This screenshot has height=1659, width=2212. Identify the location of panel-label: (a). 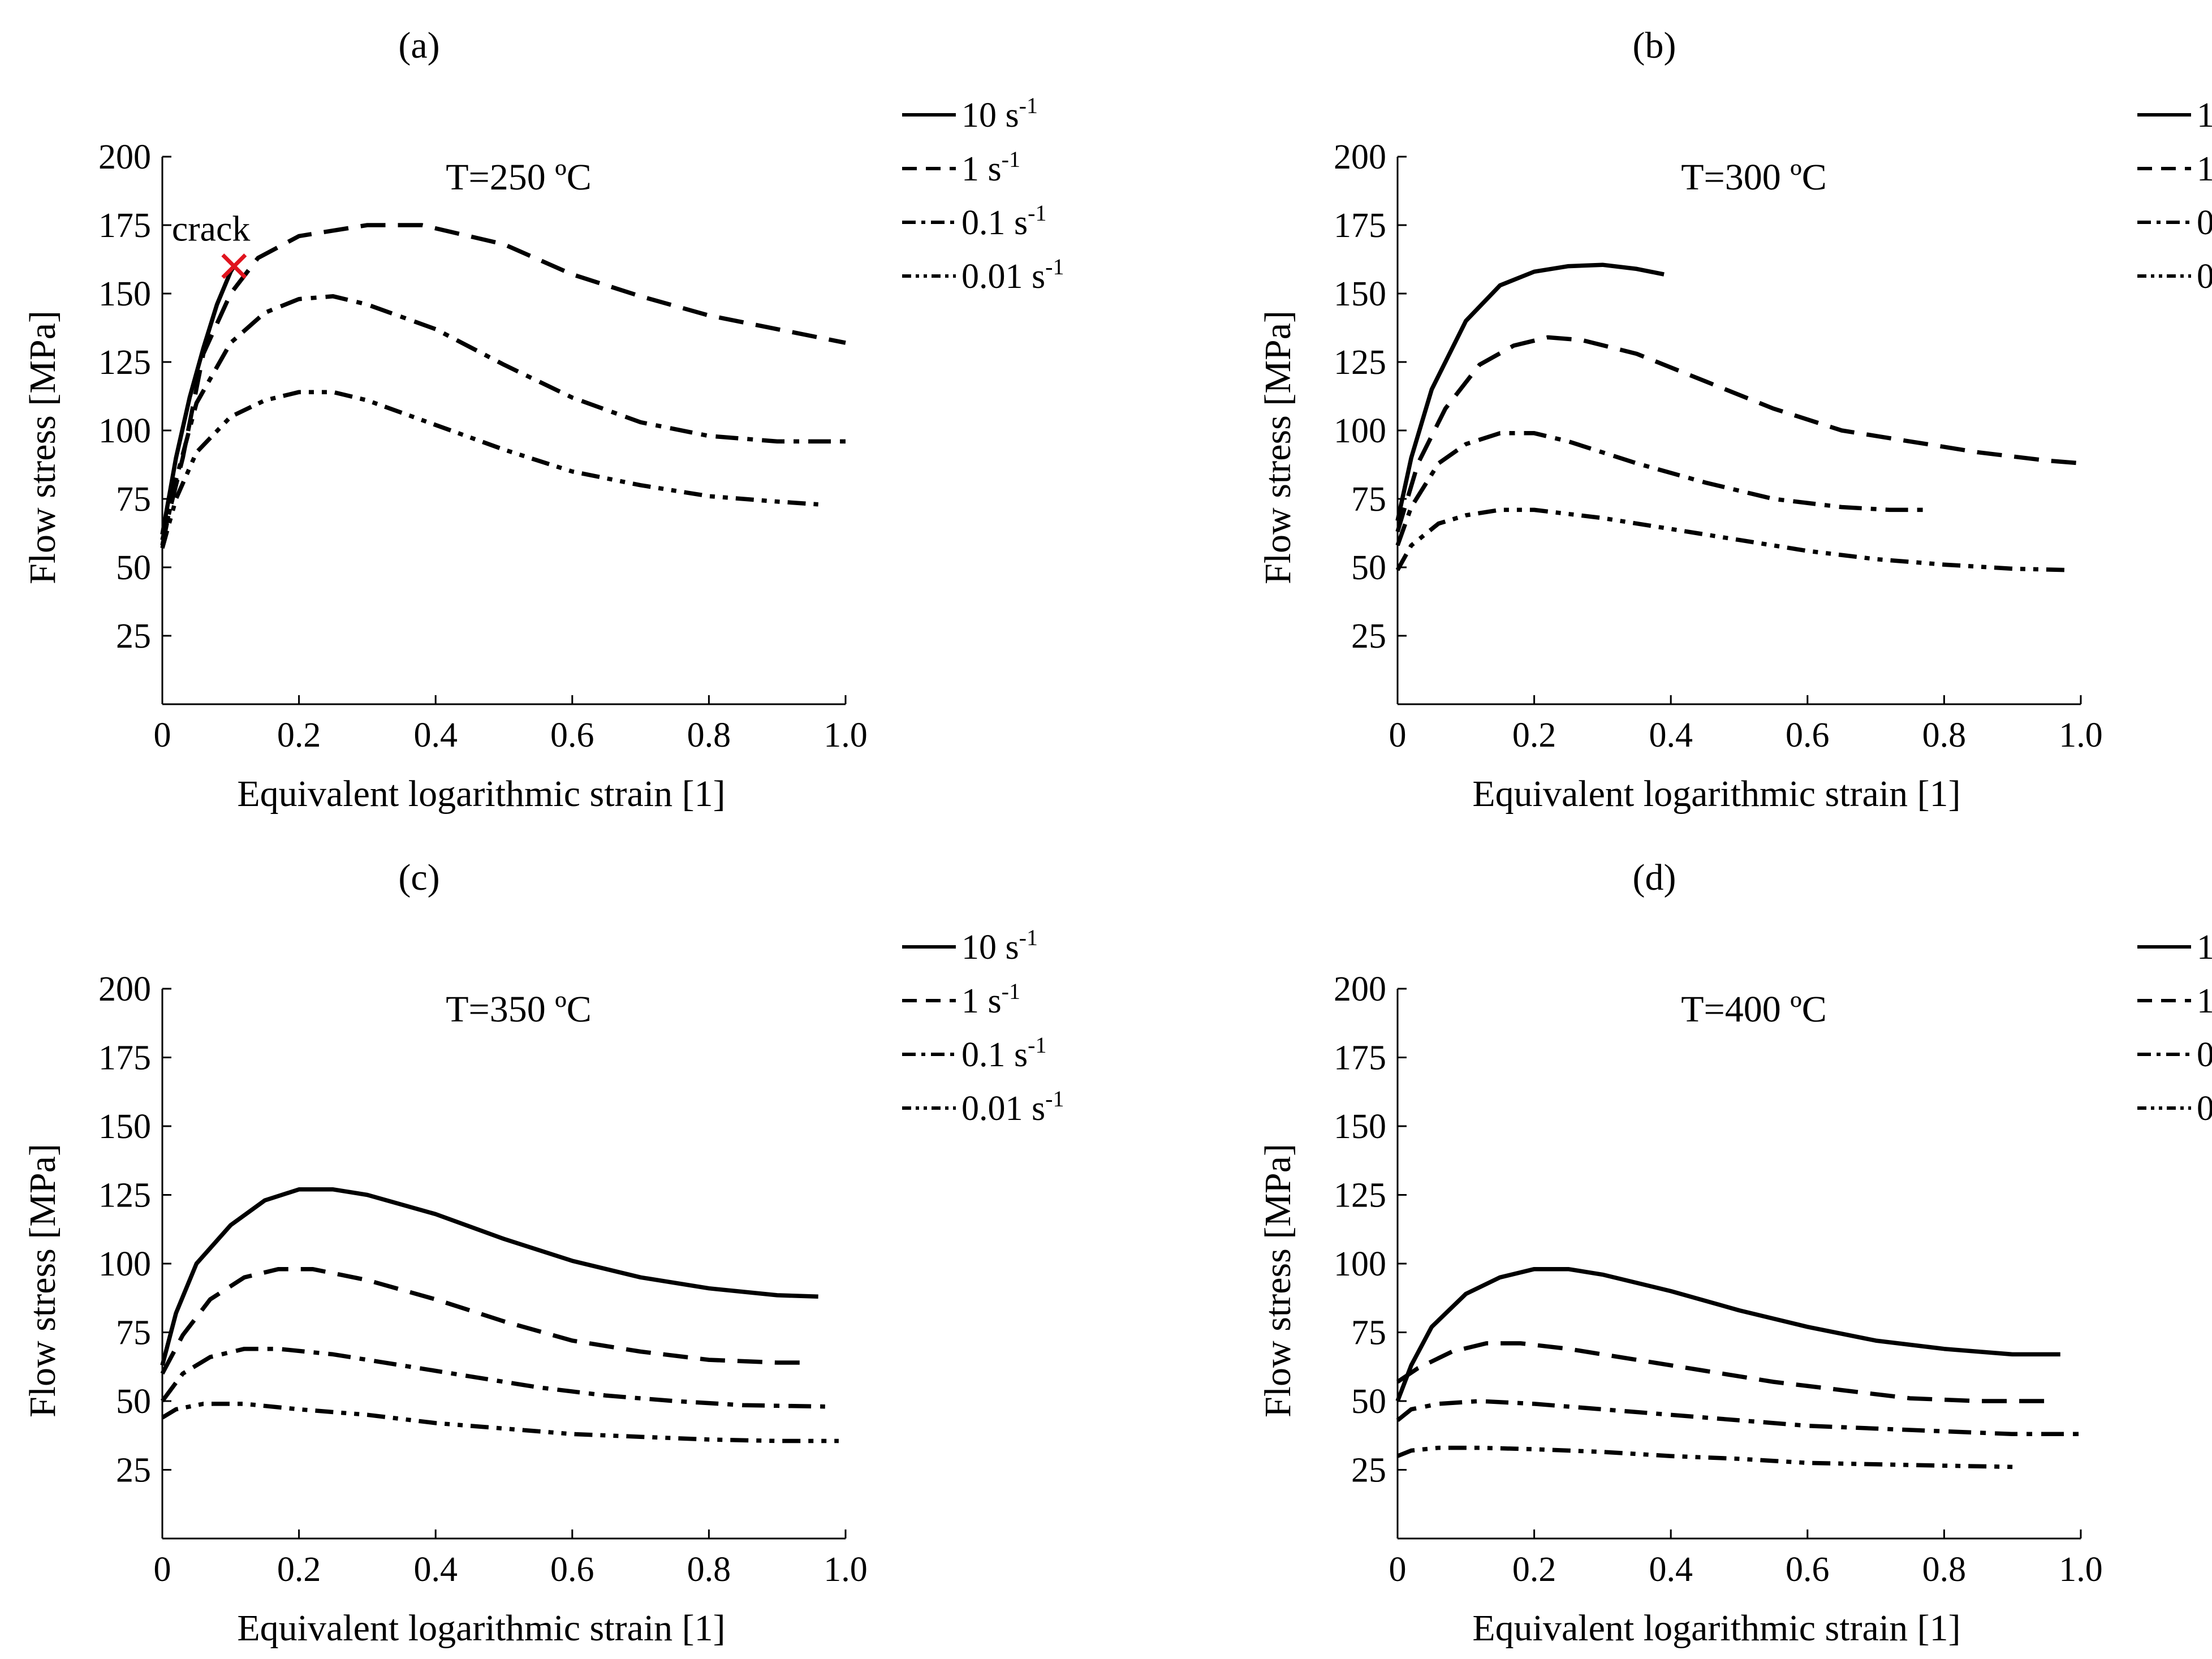
(419, 45).